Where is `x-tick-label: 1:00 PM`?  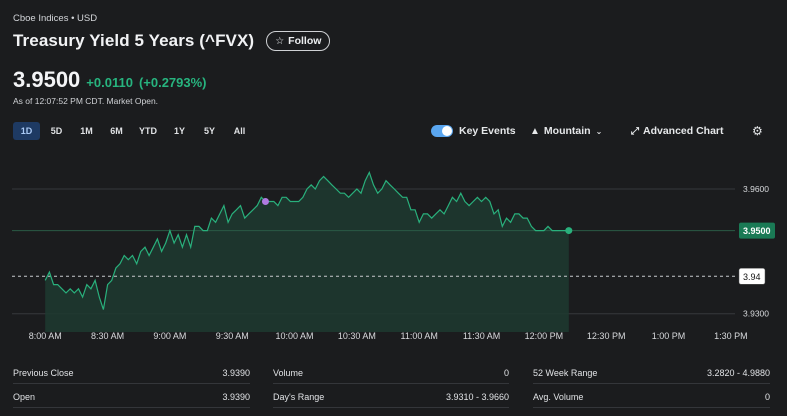 x-tick-label: 1:00 PM is located at coordinates (669, 336).